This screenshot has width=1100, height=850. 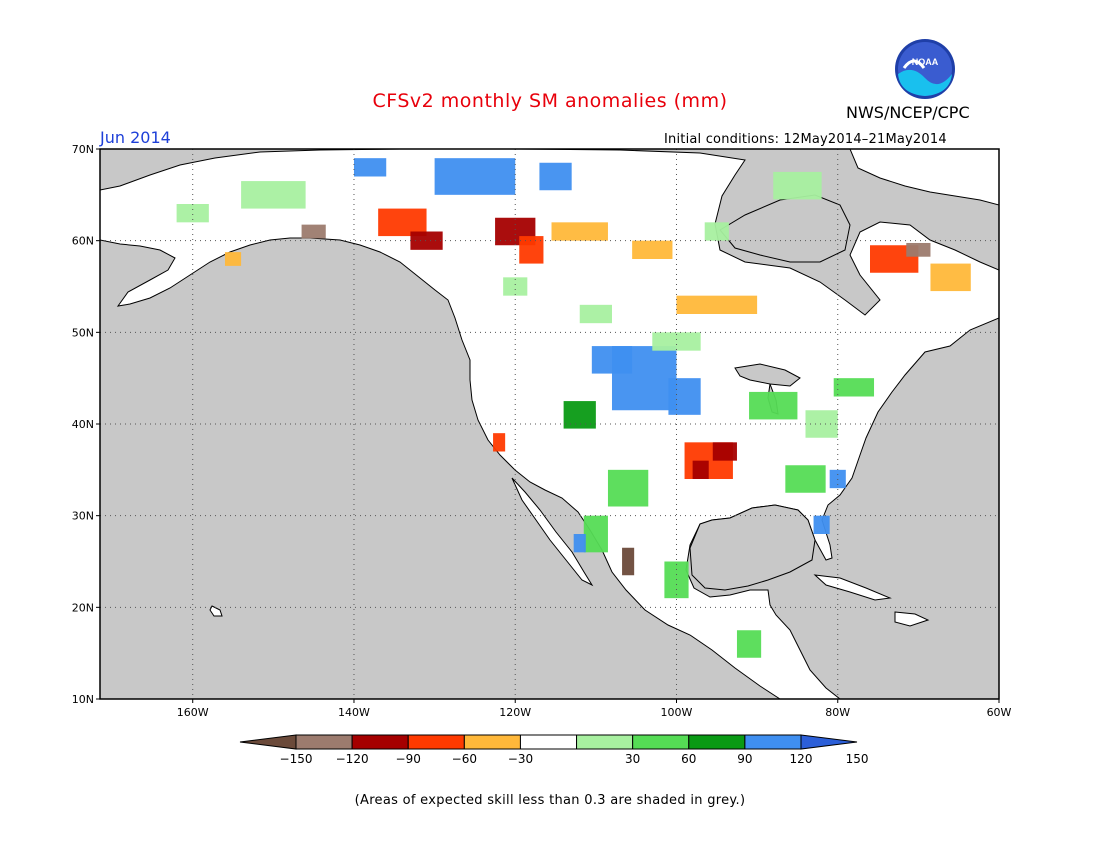 What do you see at coordinates (924, 177) in the screenshot?
I see `land-greenland` at bounding box center [924, 177].